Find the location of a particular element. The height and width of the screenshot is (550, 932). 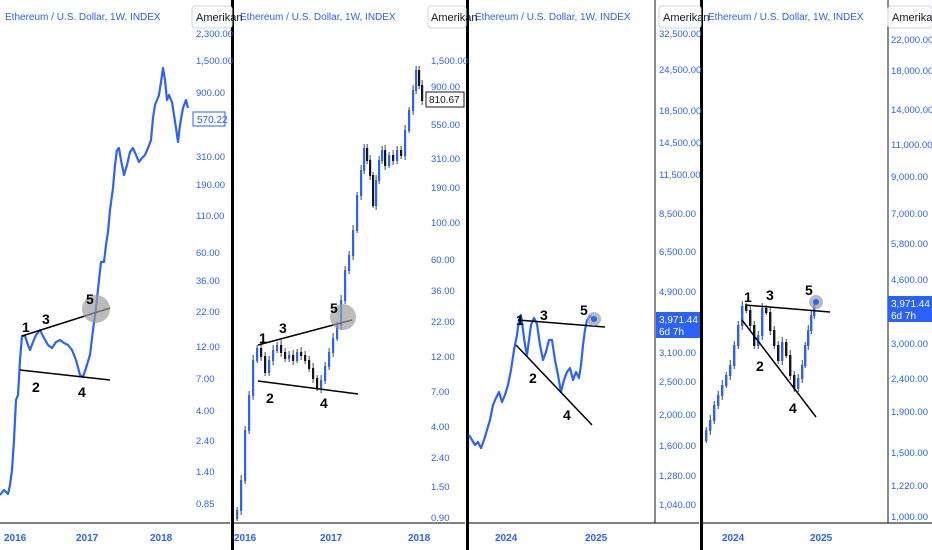

y-tick-label: 4.00 is located at coordinates (205, 411).